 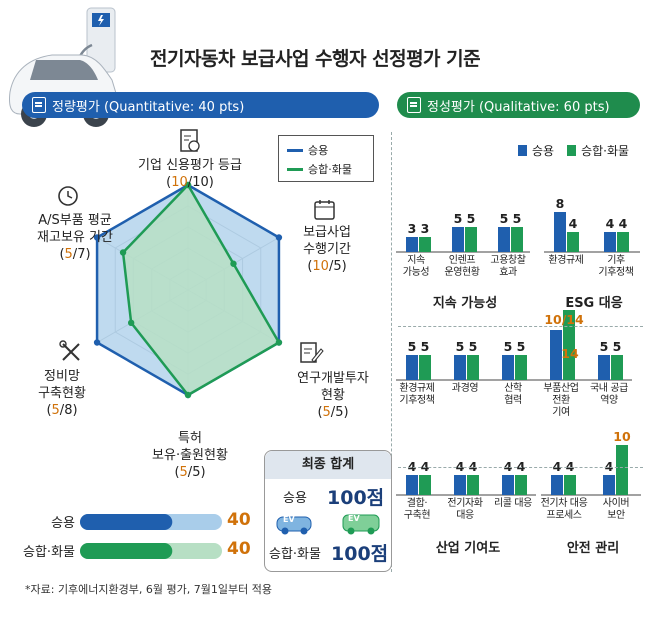 What do you see at coordinates (328, 511) in the screenshot?
I see `total-box: 최종 합계 승용 100점 EV EV 승합·화물 100점` at bounding box center [328, 511].